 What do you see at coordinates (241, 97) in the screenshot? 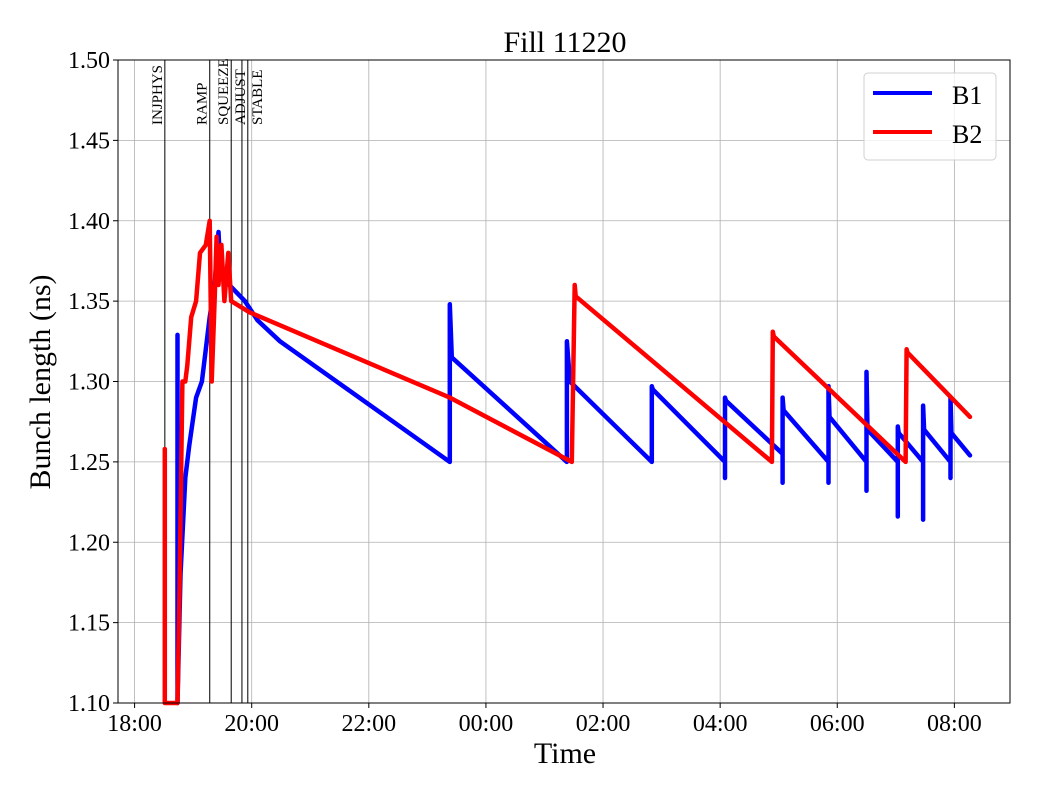
I see `mode-marker-label-adjust: ADJUST` at bounding box center [241, 97].